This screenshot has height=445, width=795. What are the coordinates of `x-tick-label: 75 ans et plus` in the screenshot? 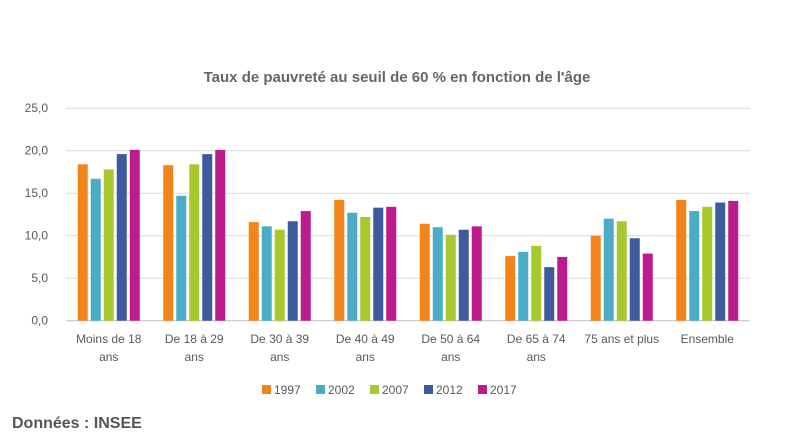 It's located at (621, 339).